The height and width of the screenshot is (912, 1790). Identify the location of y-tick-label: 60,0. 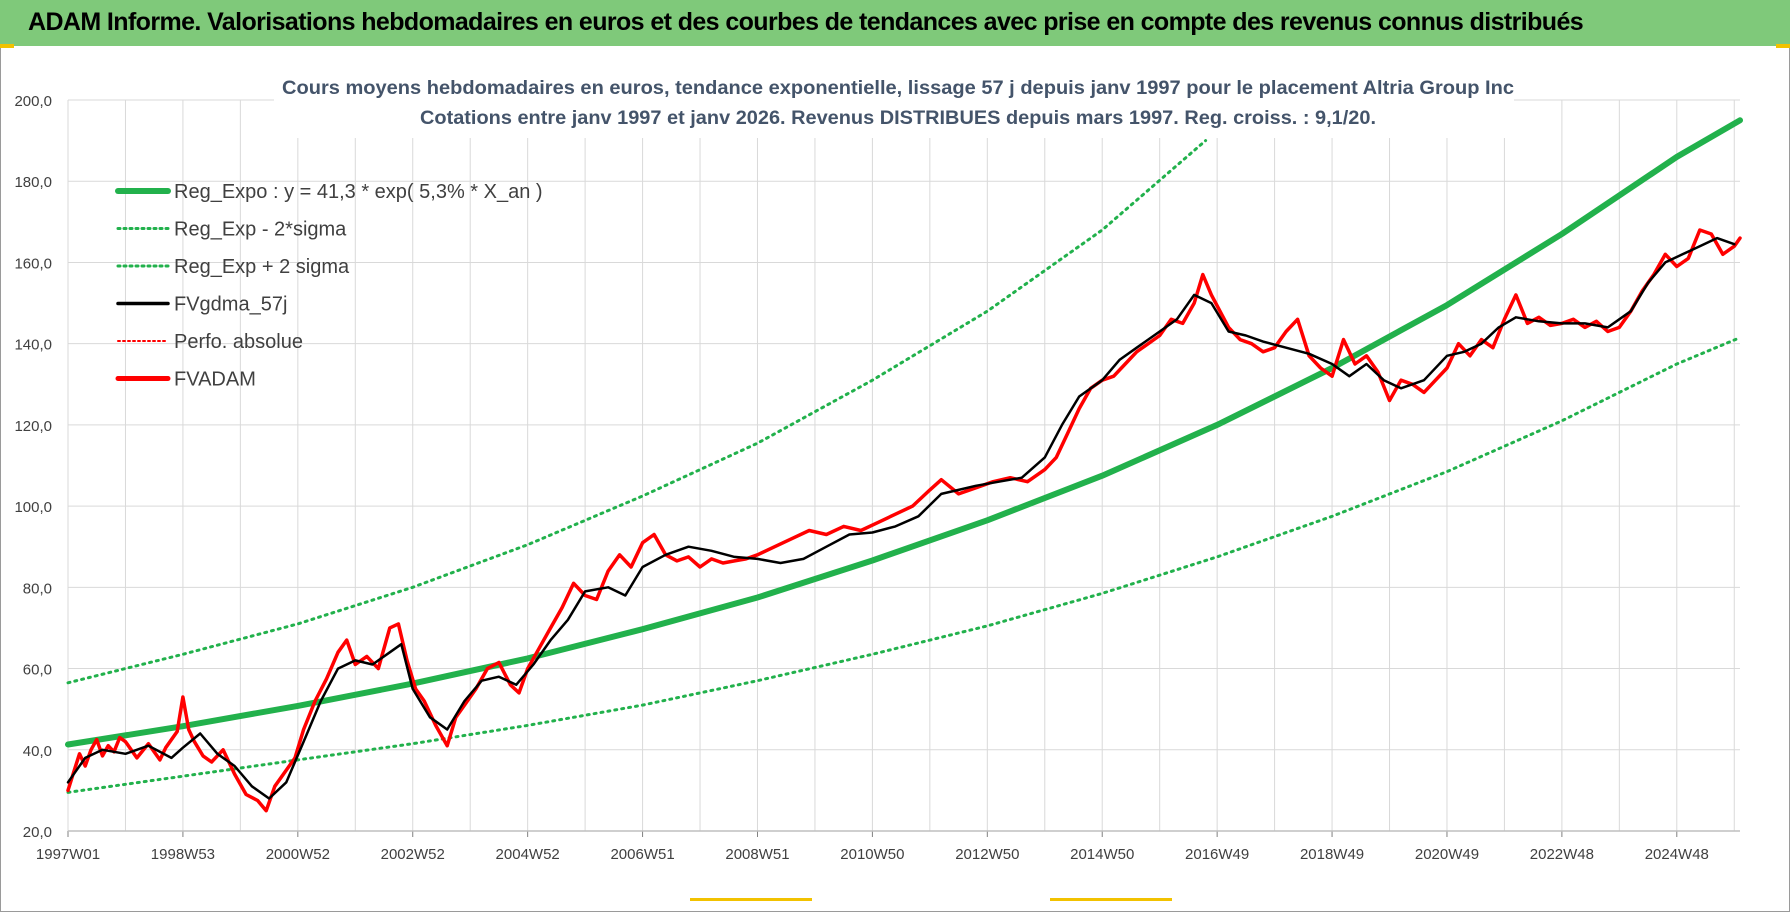
(37, 670).